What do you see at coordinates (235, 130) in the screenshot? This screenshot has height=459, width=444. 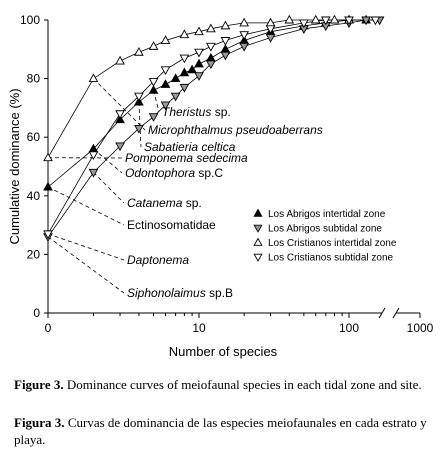 I see `annotation-label: Microphthalmus pseudoaberrans` at bounding box center [235, 130].